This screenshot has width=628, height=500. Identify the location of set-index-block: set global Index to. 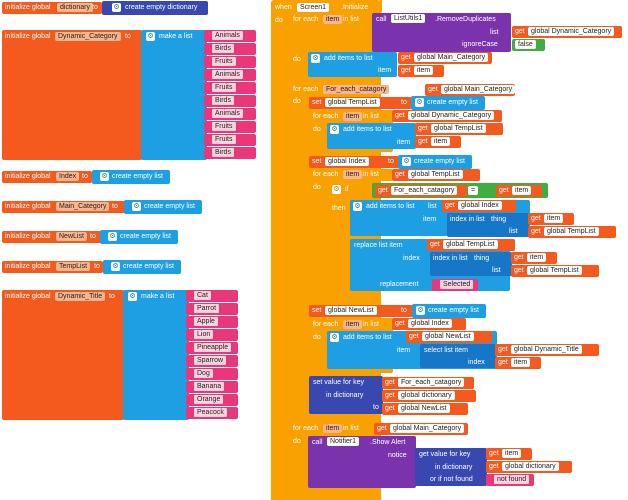
(354, 162).